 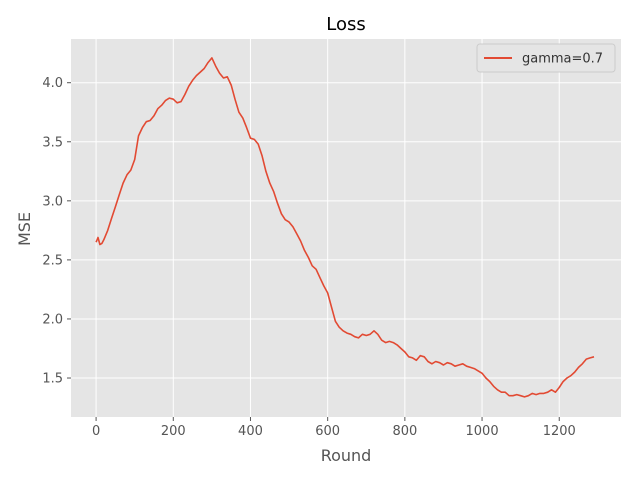 I want to click on y-tick-label: 3.5, so click(x=52, y=142).